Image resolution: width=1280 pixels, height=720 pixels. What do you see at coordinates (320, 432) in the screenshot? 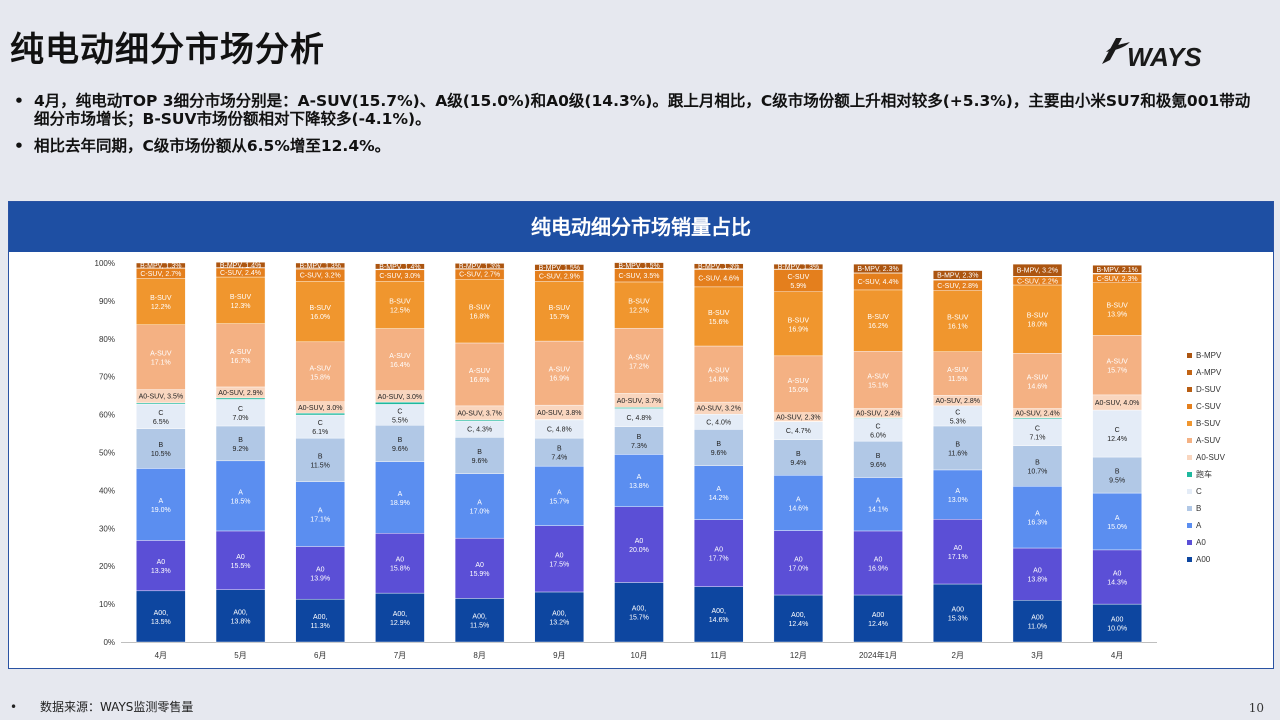
I see `data-label-value: 6.1%` at bounding box center [320, 432].